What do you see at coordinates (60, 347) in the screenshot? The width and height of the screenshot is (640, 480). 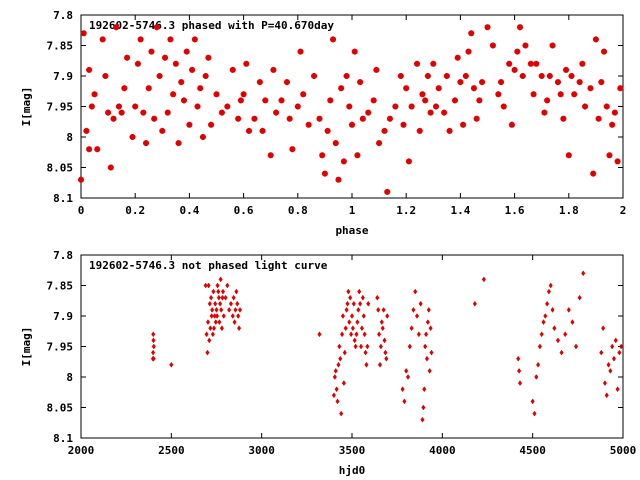 I see `y-tick-label: 7.95` at bounding box center [60, 347].